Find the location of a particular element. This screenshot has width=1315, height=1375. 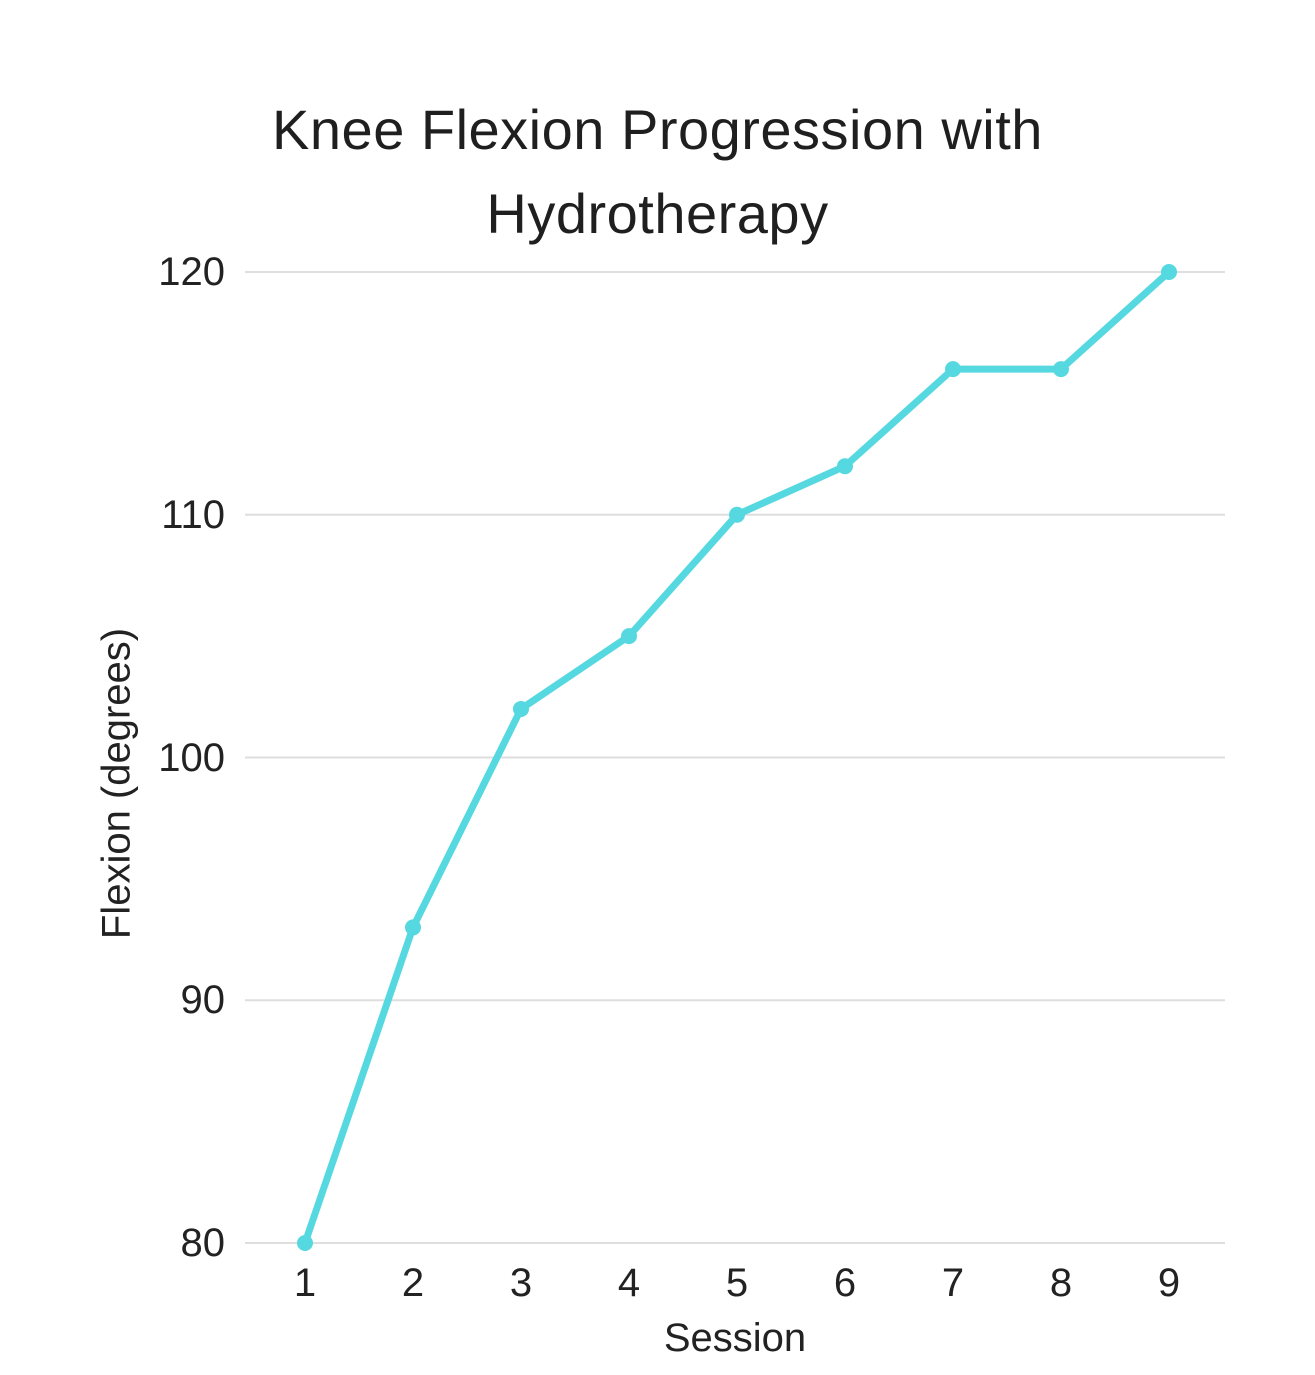

y-tick-label: 100 is located at coordinates (191, 757).